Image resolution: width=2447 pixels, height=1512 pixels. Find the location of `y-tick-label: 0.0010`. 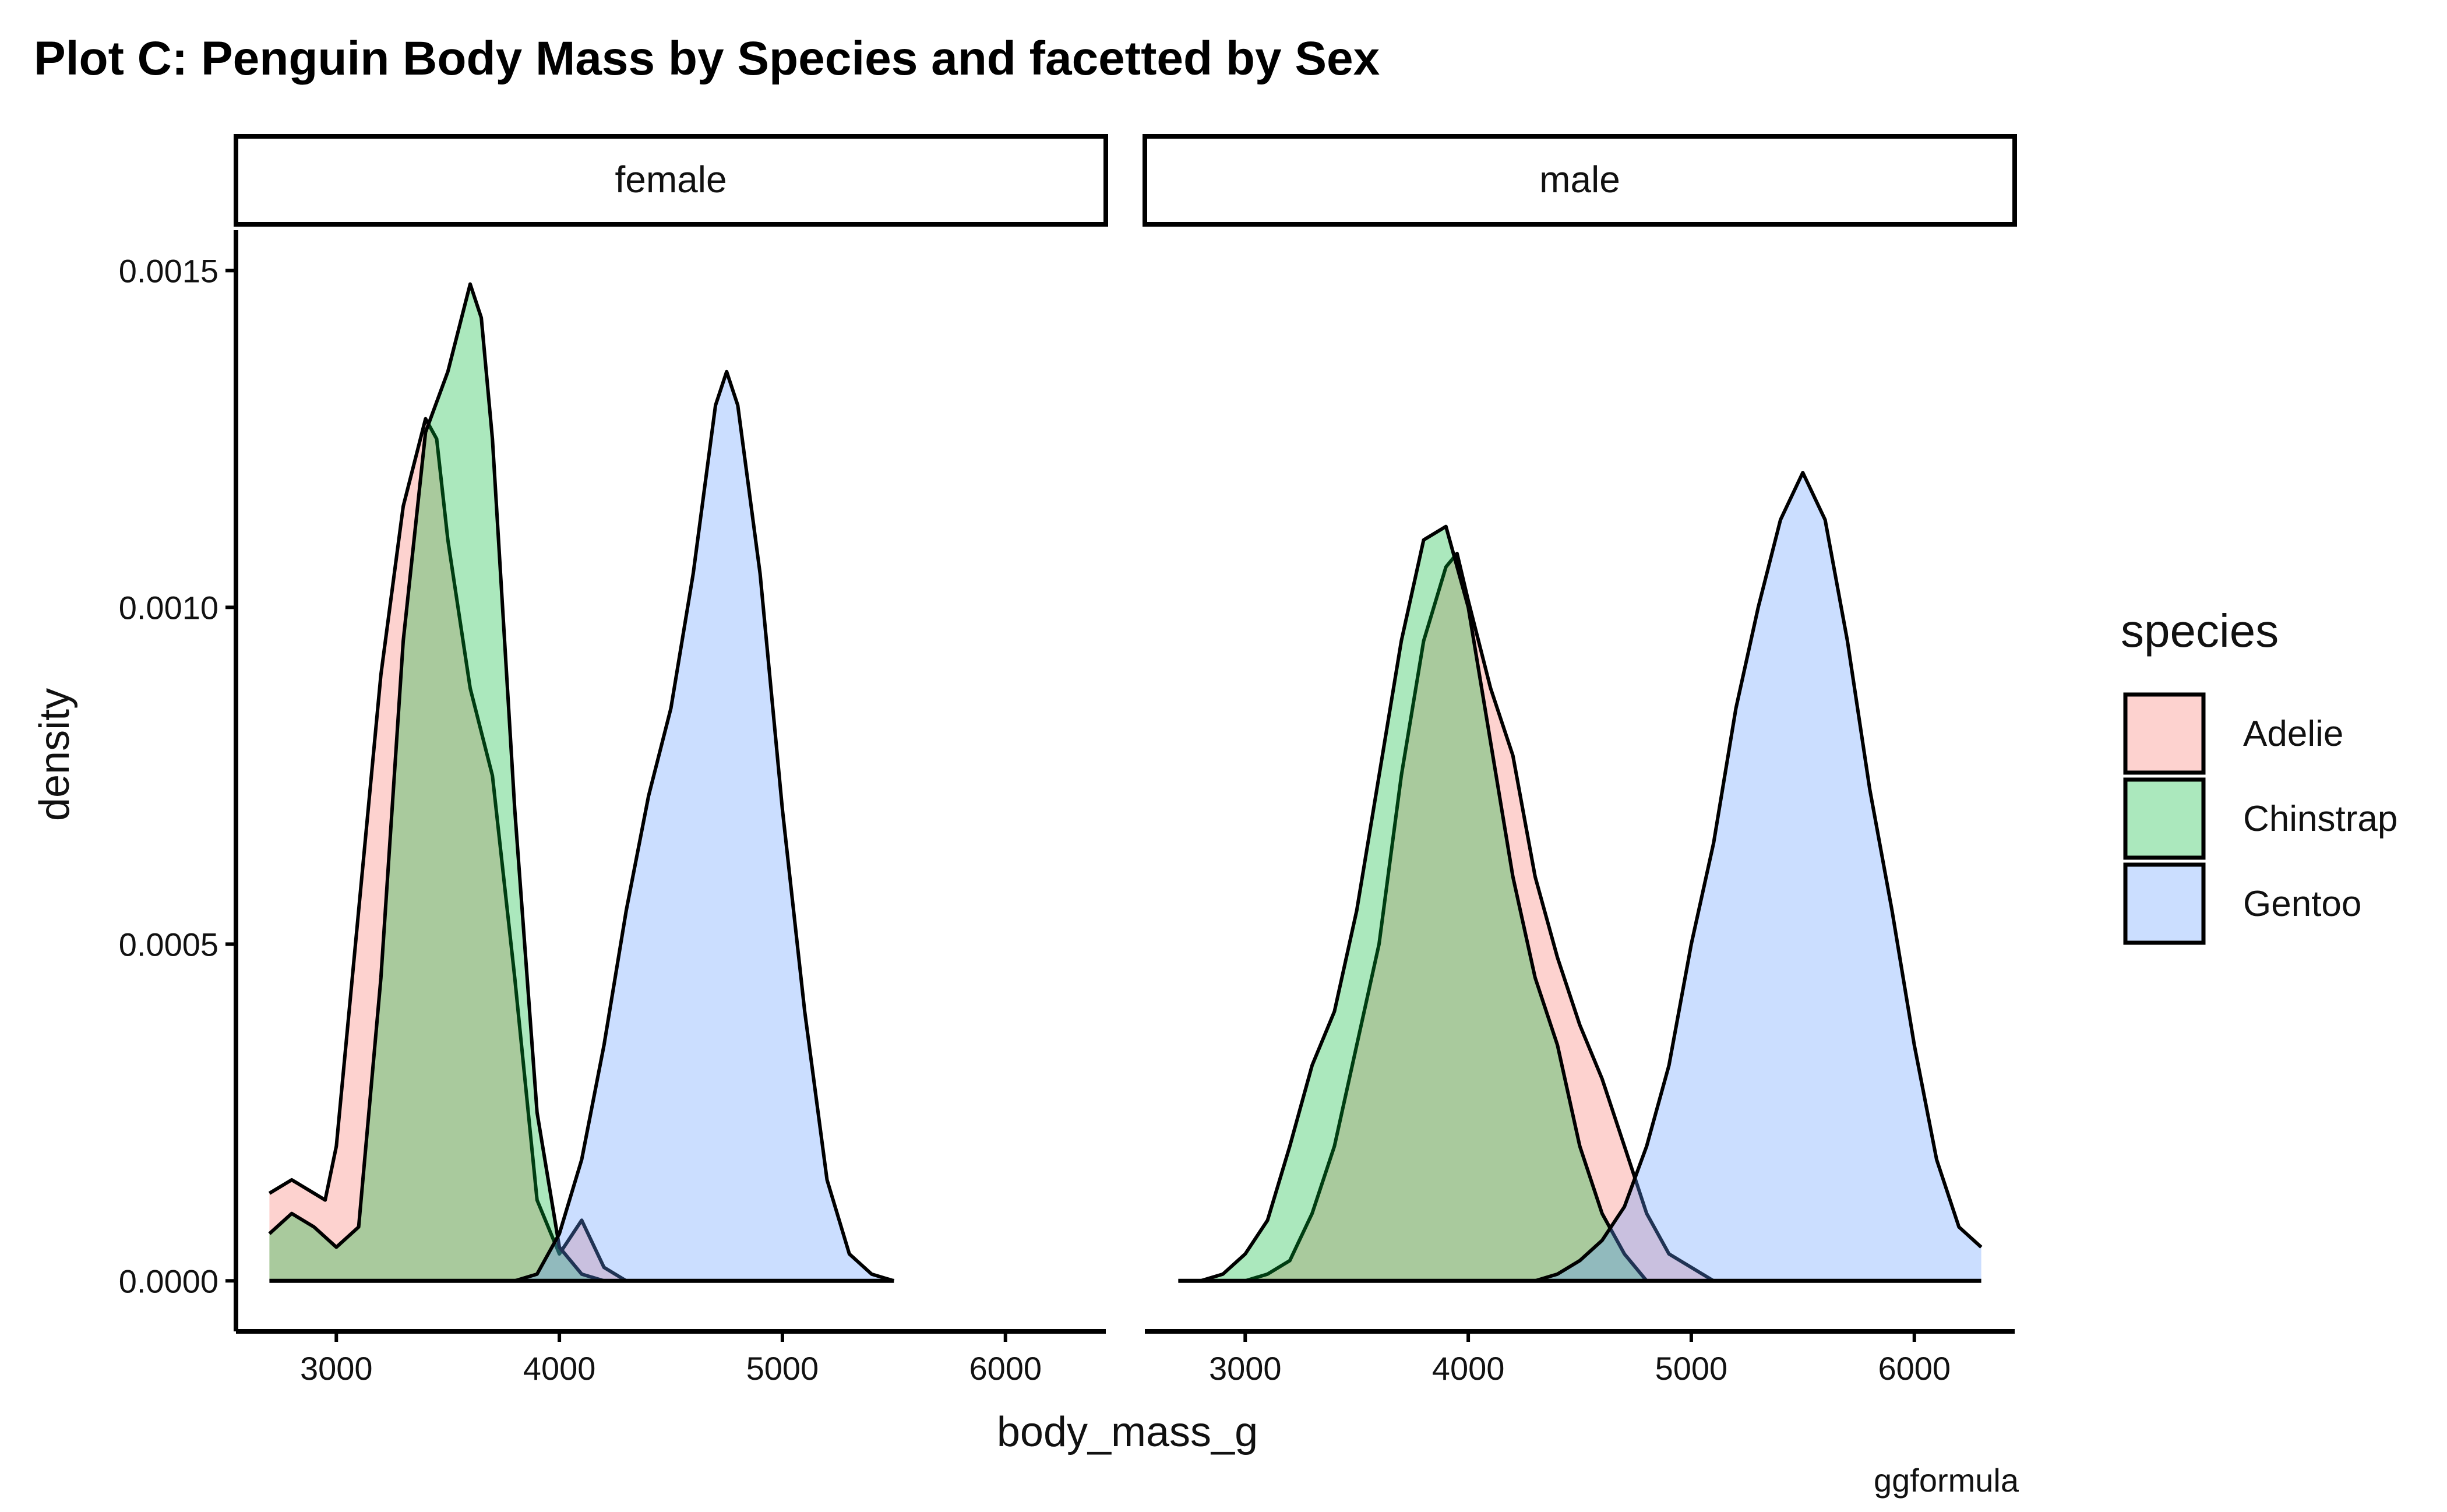

y-tick-label: 0.0010 is located at coordinates (168, 607).